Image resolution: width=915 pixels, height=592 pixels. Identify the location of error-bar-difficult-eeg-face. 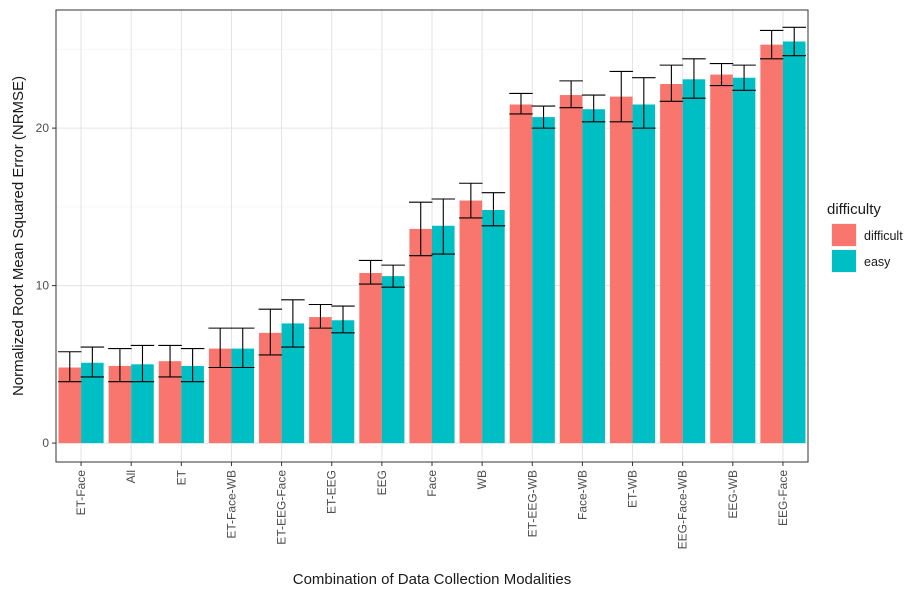
(771, 44).